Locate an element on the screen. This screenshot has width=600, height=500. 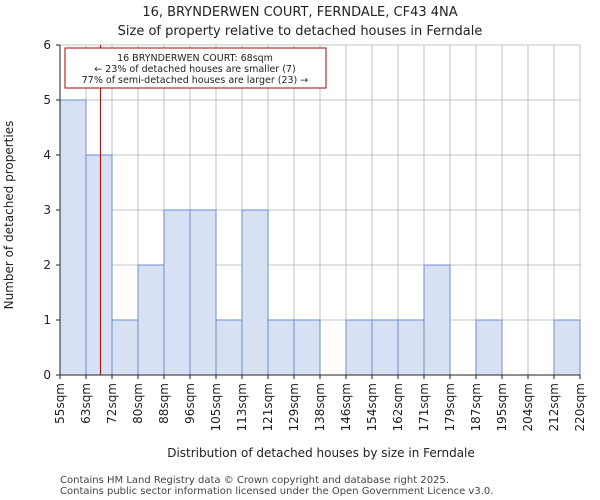
x-tick-label-212sqm: 212sqm is located at coordinates (554, 407).